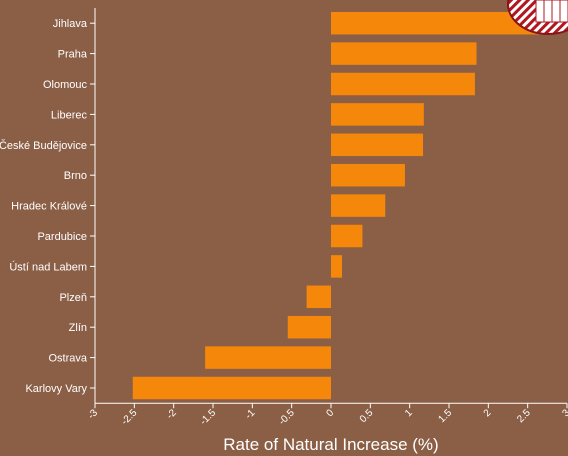 Image resolution: width=568 pixels, height=456 pixels. What do you see at coordinates (409, 413) in the screenshot?
I see `x-tick-label: 1` at bounding box center [409, 413].